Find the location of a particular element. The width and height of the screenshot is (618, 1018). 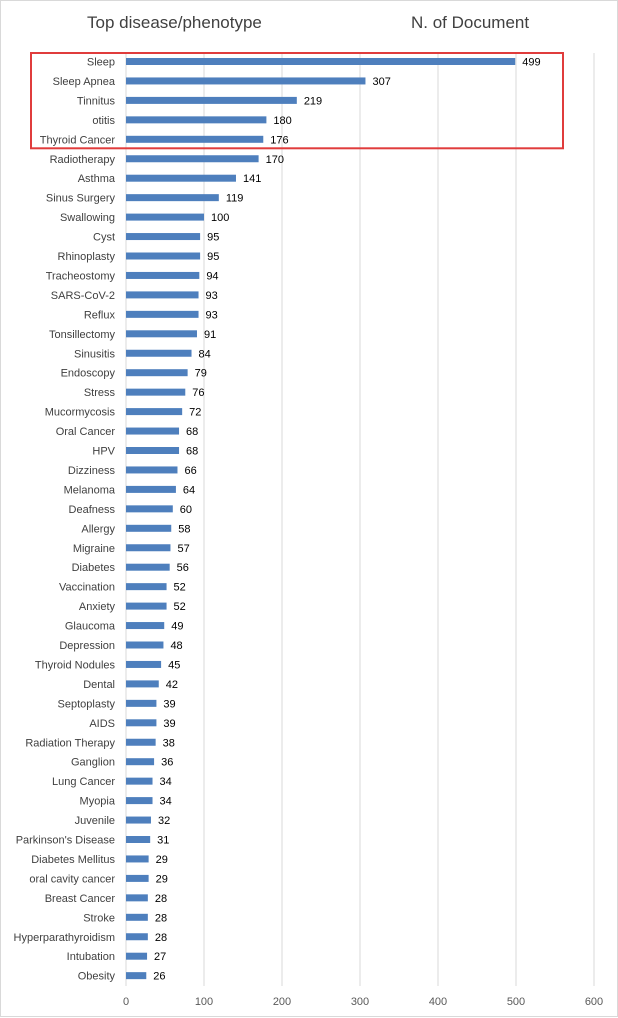

x-tick-label: 200 is located at coordinates (282, 1002).